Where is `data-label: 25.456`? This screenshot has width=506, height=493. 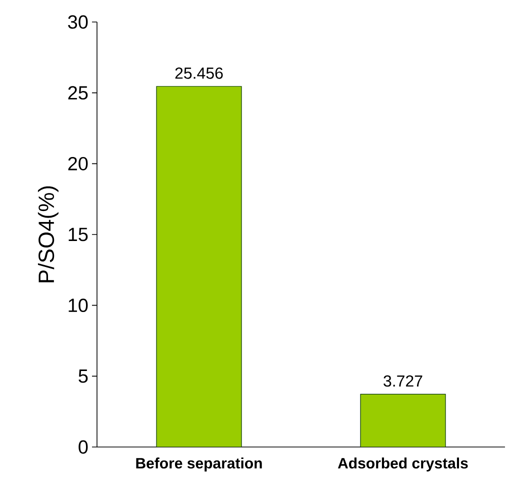
data-label: 25.456 is located at coordinates (199, 73).